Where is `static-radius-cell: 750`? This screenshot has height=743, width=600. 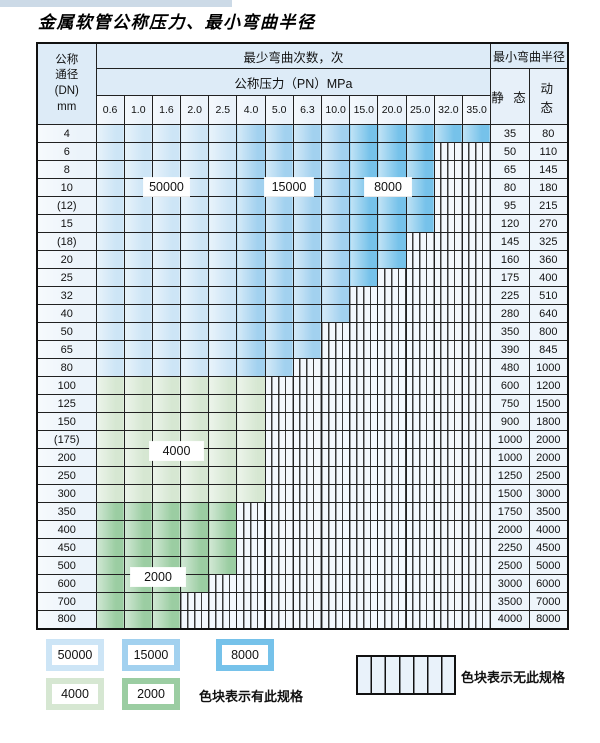
static-radius-cell: 750 is located at coordinates (510, 403).